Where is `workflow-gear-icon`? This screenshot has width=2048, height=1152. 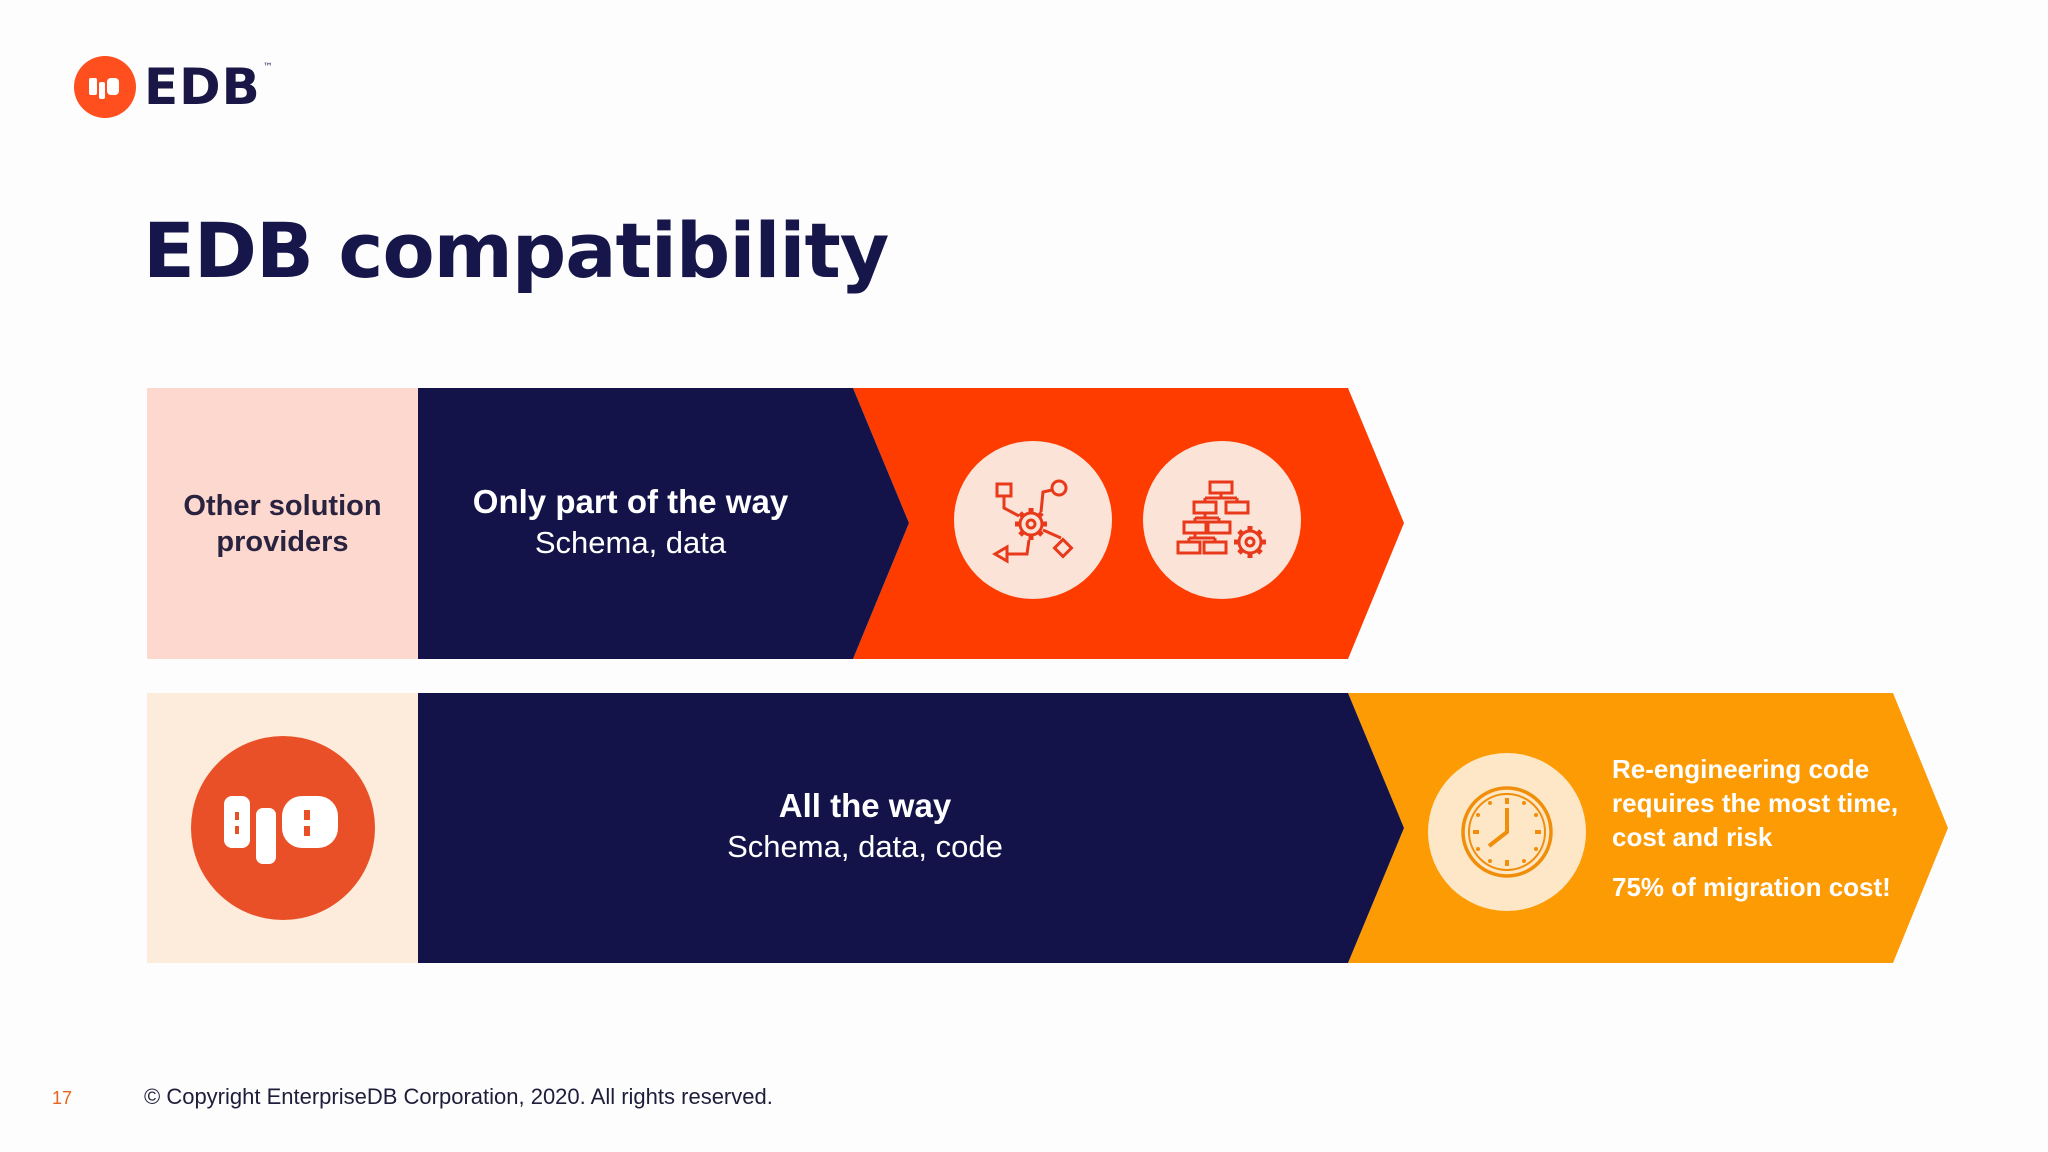 workflow-gear-icon is located at coordinates (1033, 520).